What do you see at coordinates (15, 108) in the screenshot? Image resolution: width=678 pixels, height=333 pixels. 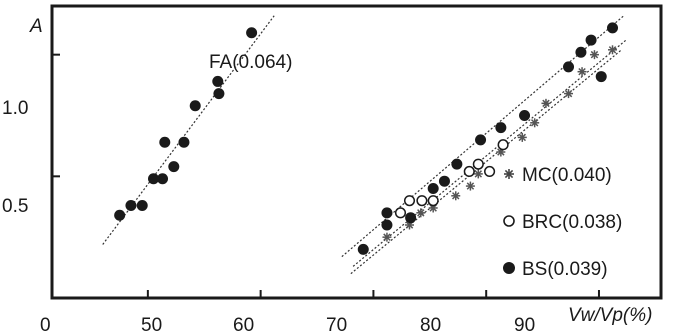 I see `y-tick-label: 1.0` at bounding box center [15, 108].